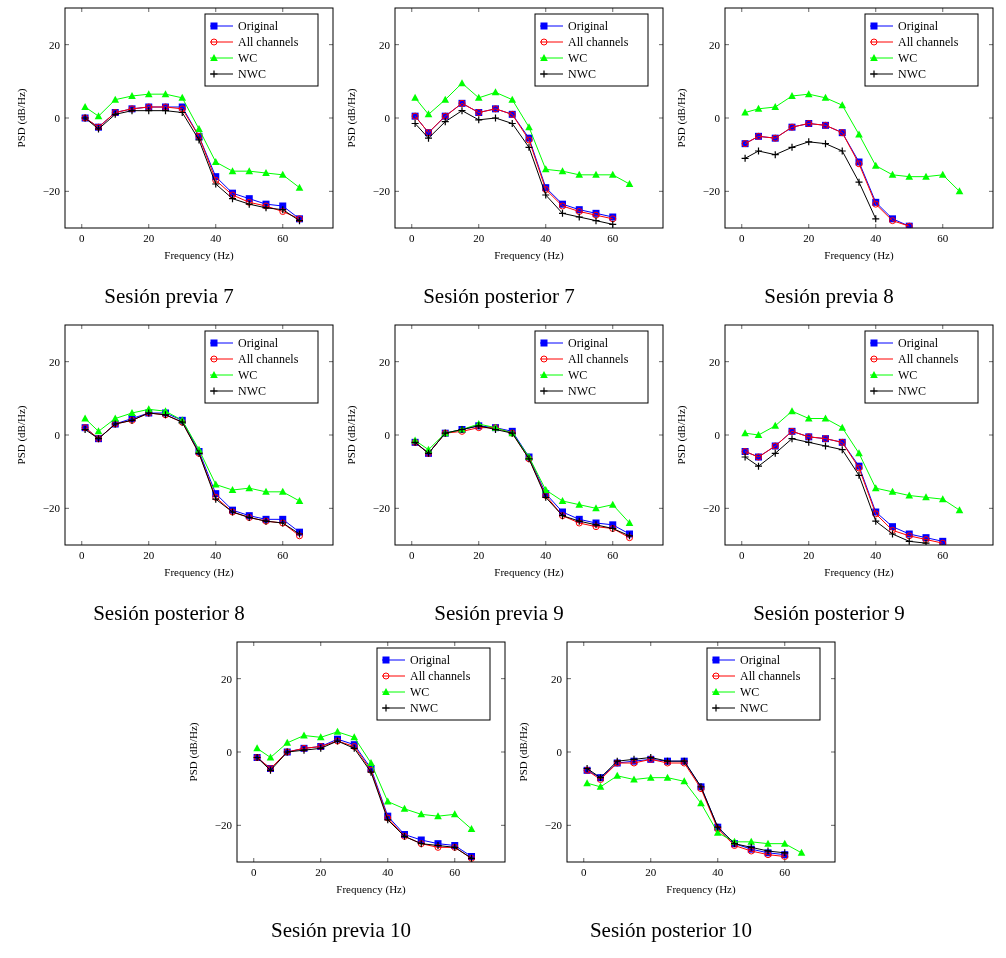 The width and height of the screenshot is (1006, 958). What do you see at coordinates (829, 613) in the screenshot?
I see `text: Sesión posterior 9` at bounding box center [829, 613].